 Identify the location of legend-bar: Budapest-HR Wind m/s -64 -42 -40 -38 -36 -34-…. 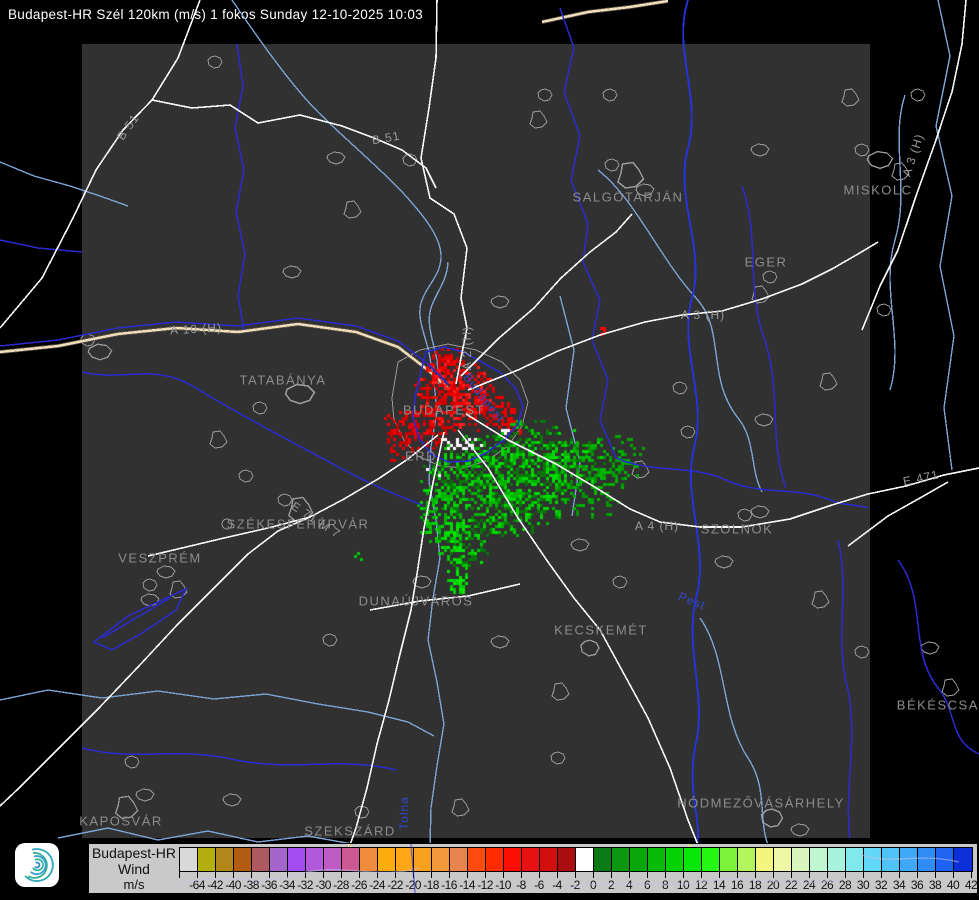
(533, 868).